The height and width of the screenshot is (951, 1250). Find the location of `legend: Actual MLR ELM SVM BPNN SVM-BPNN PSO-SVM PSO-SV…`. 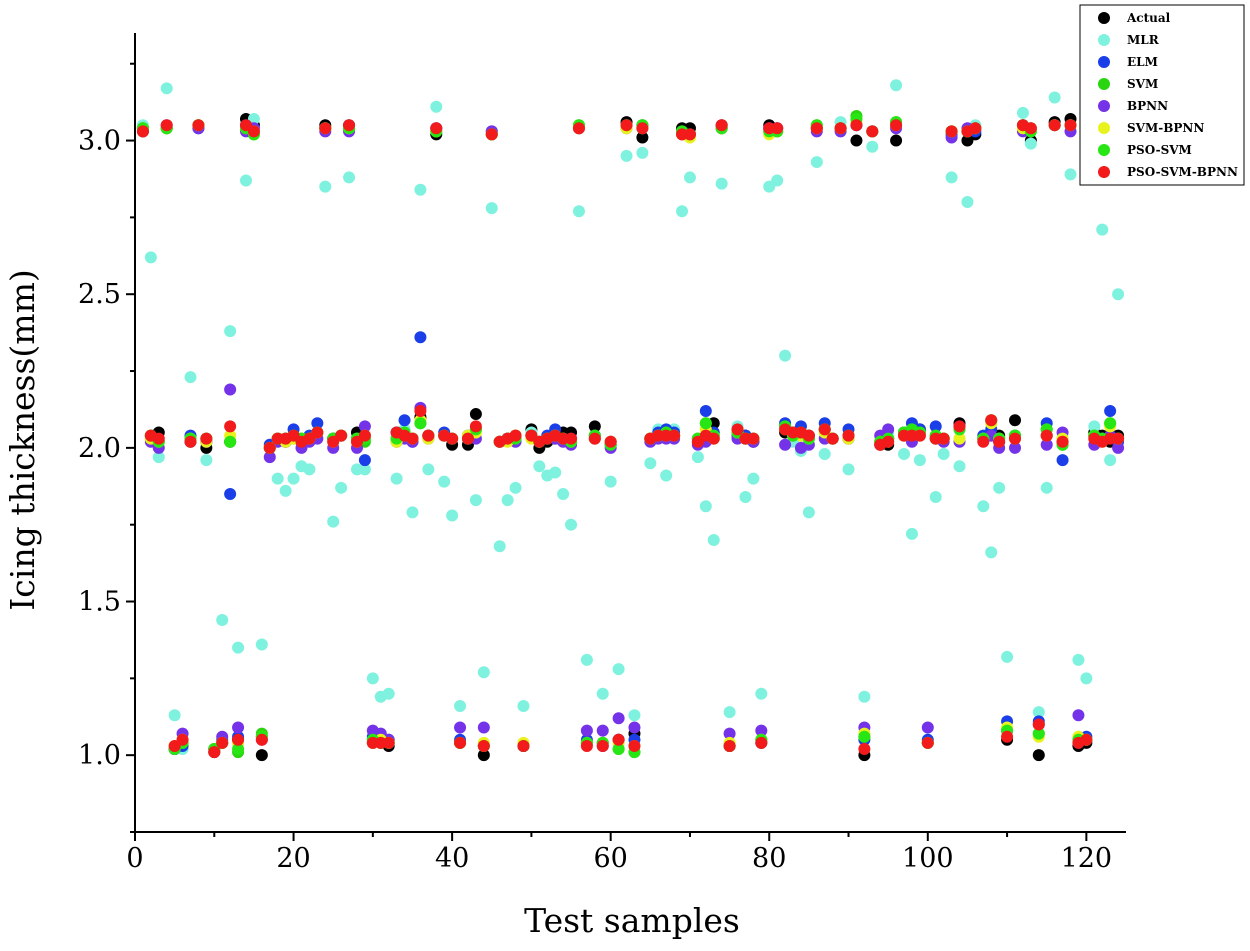

legend: Actual MLR ELM SVM BPNN SVM-BPNN PSO-SVM PSO-SV… is located at coordinates (1162, 95).